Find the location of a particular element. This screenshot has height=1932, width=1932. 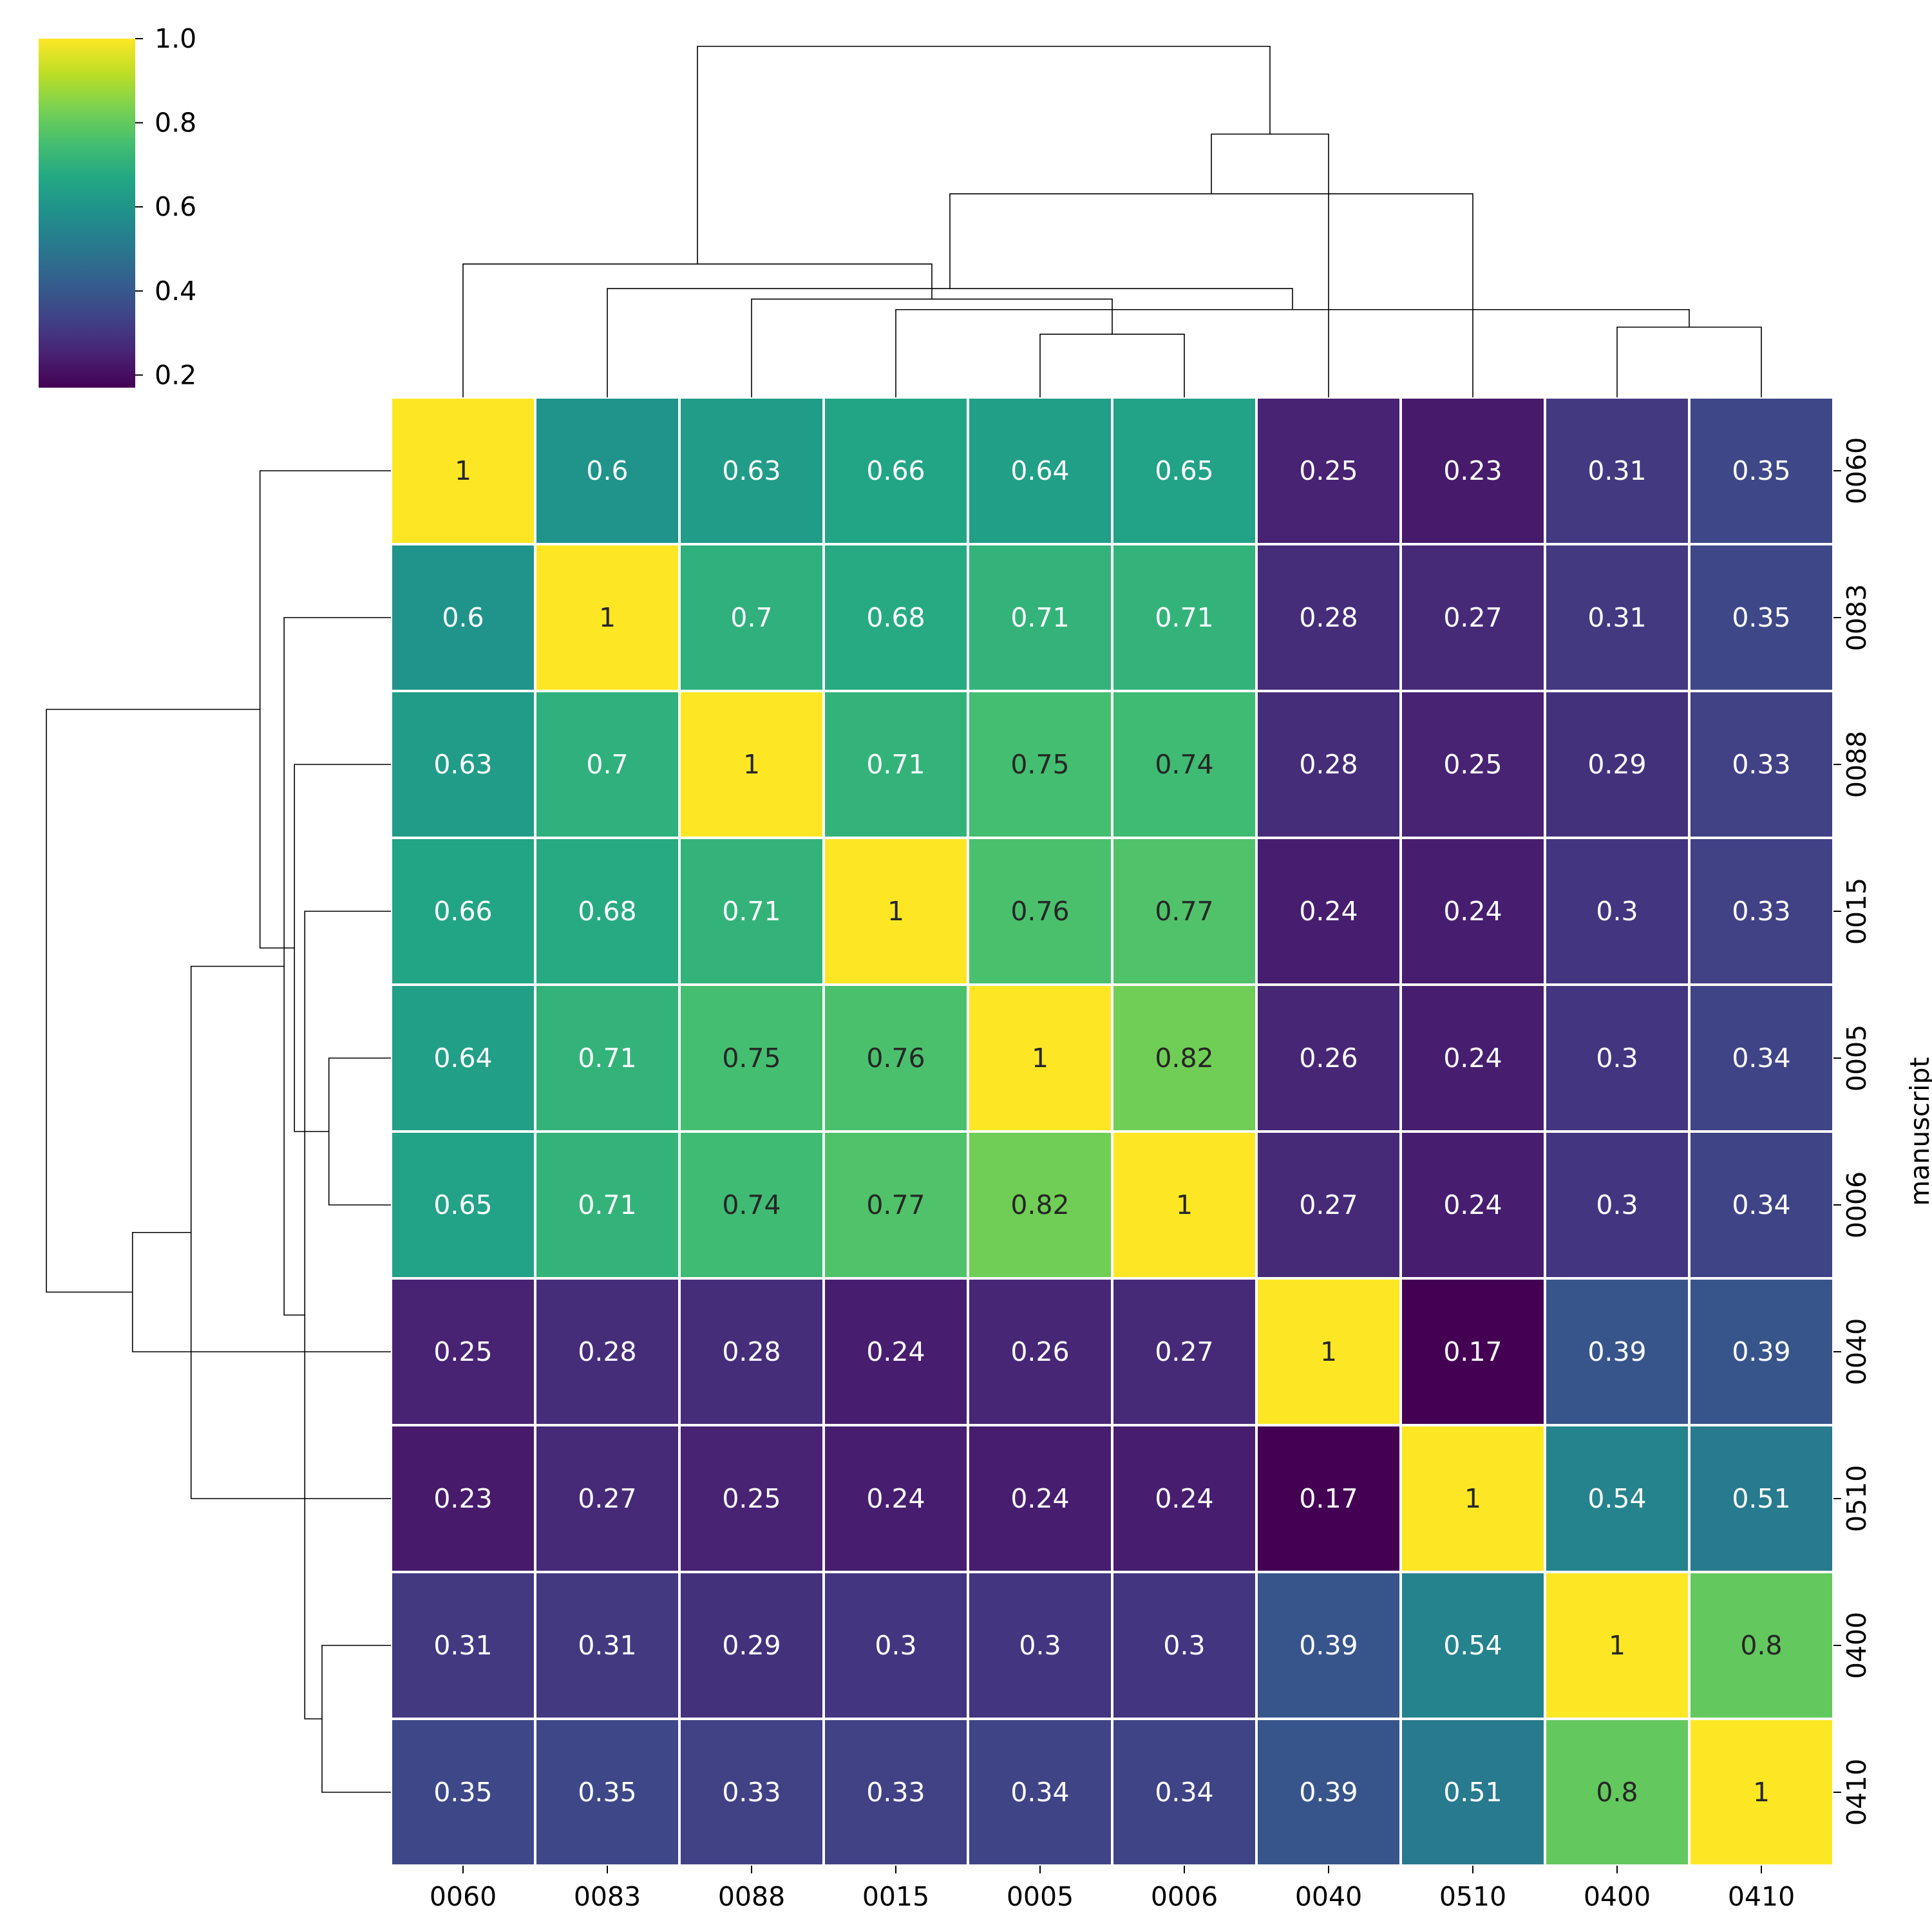

cell-value-label-7-3: 0.24 is located at coordinates (895, 1498).